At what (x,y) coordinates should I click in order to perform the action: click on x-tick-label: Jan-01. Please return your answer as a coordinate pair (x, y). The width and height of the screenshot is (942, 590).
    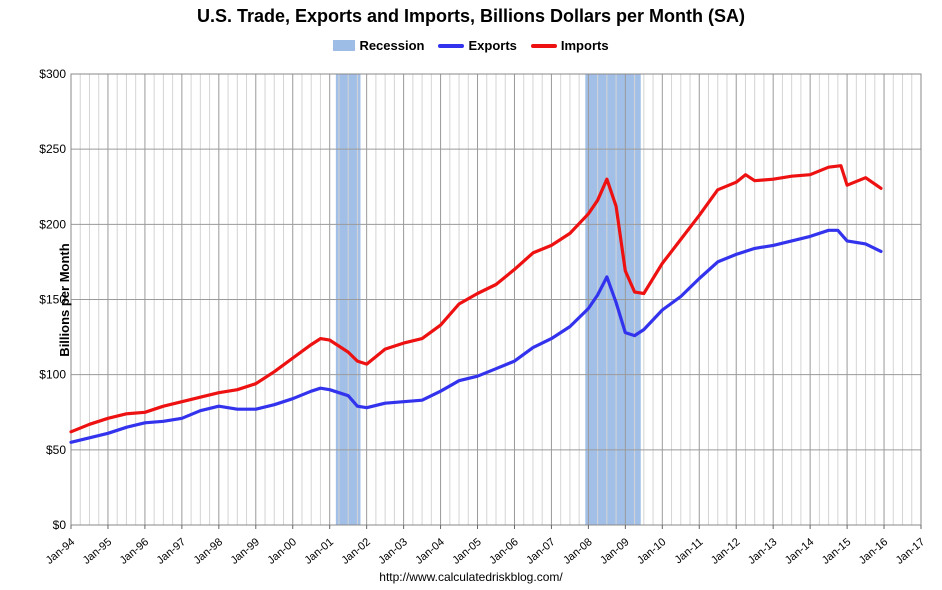
    Looking at the image, I should click on (318, 551).